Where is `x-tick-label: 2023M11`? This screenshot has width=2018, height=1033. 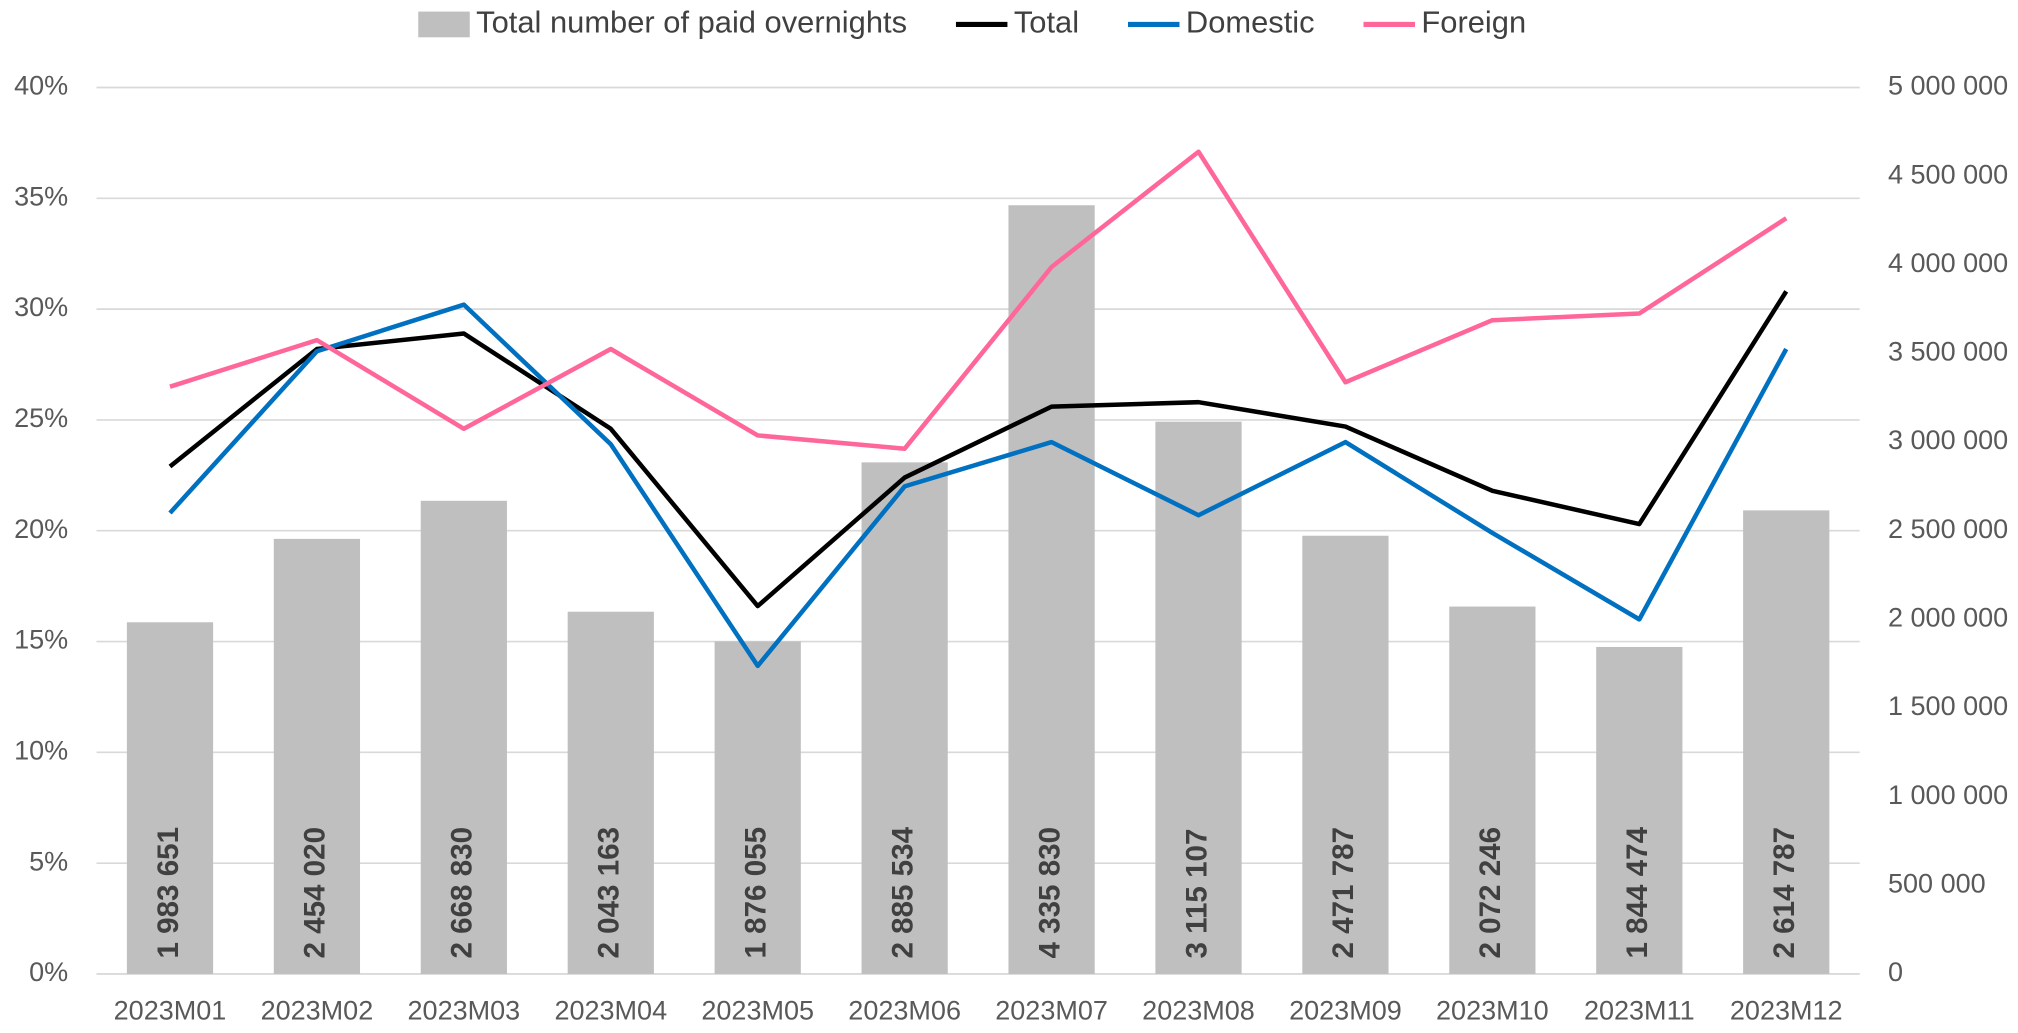 x-tick-label: 2023M11 is located at coordinates (1639, 1011).